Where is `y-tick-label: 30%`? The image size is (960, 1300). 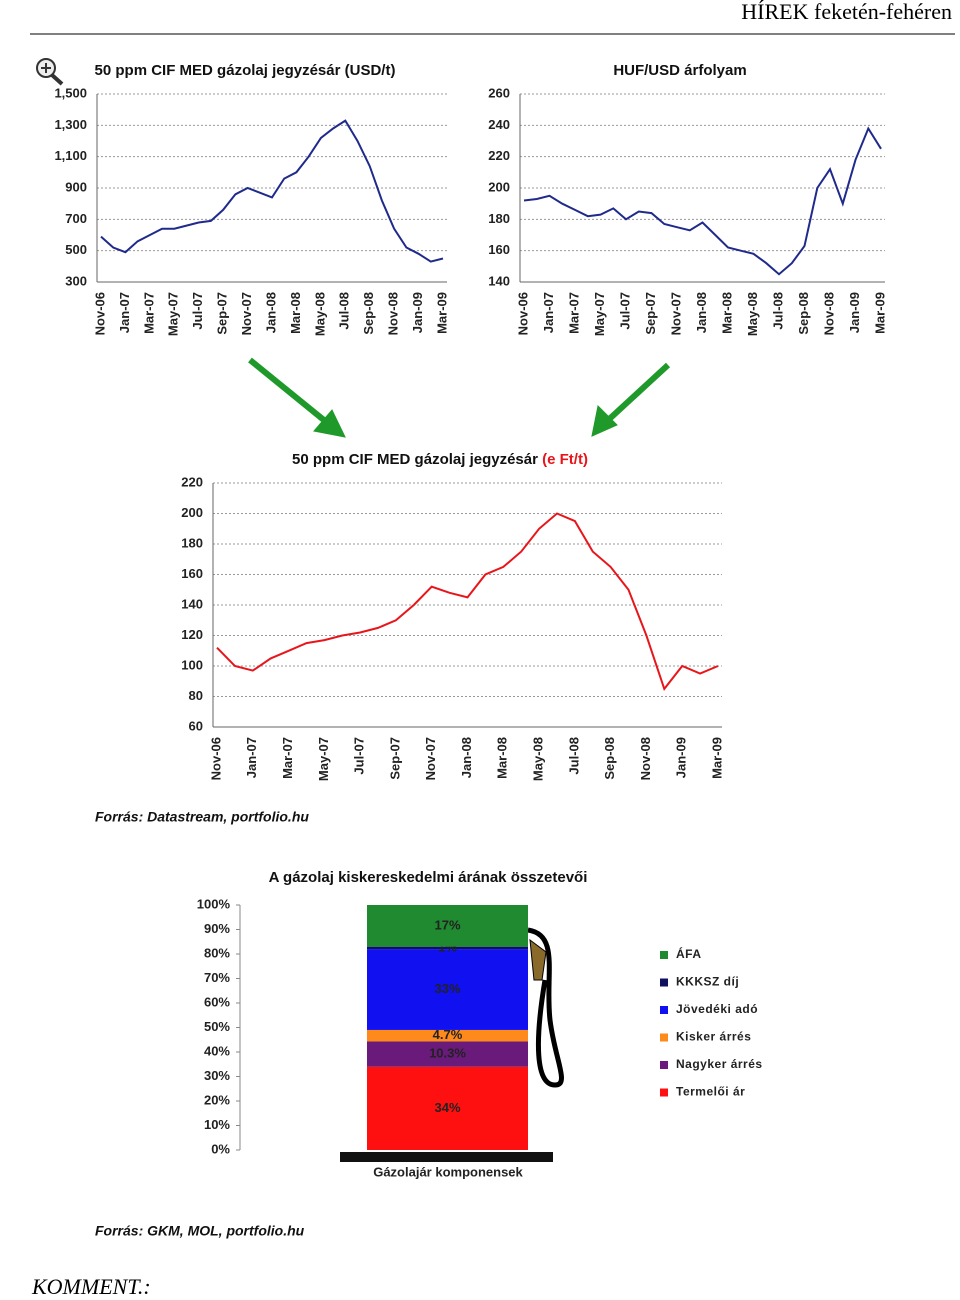 y-tick-label: 30% is located at coordinates (217, 1075).